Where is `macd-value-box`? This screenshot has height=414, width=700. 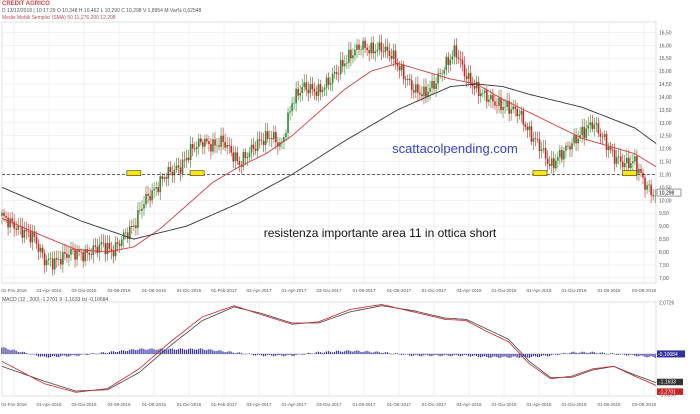 macd-value-box is located at coordinates (670, 391).